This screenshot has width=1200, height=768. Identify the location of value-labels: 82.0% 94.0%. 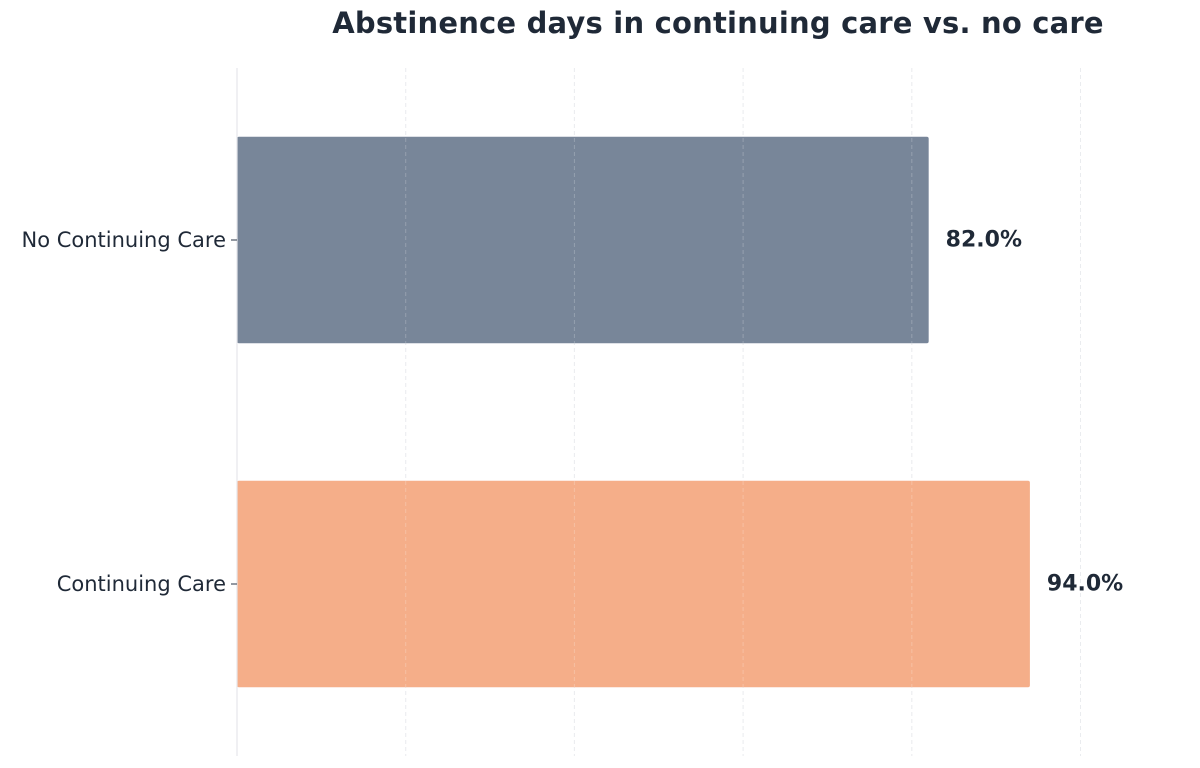
(1035, 412).